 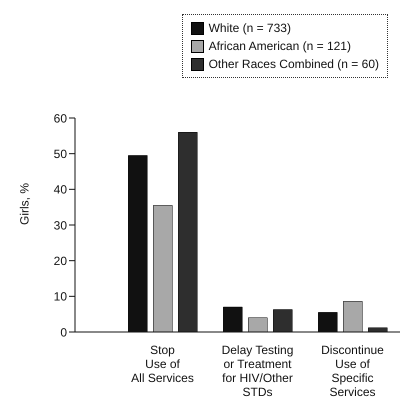 What do you see at coordinates (162, 364) in the screenshot?
I see `x-tick-label: Stop Use of All Services` at bounding box center [162, 364].